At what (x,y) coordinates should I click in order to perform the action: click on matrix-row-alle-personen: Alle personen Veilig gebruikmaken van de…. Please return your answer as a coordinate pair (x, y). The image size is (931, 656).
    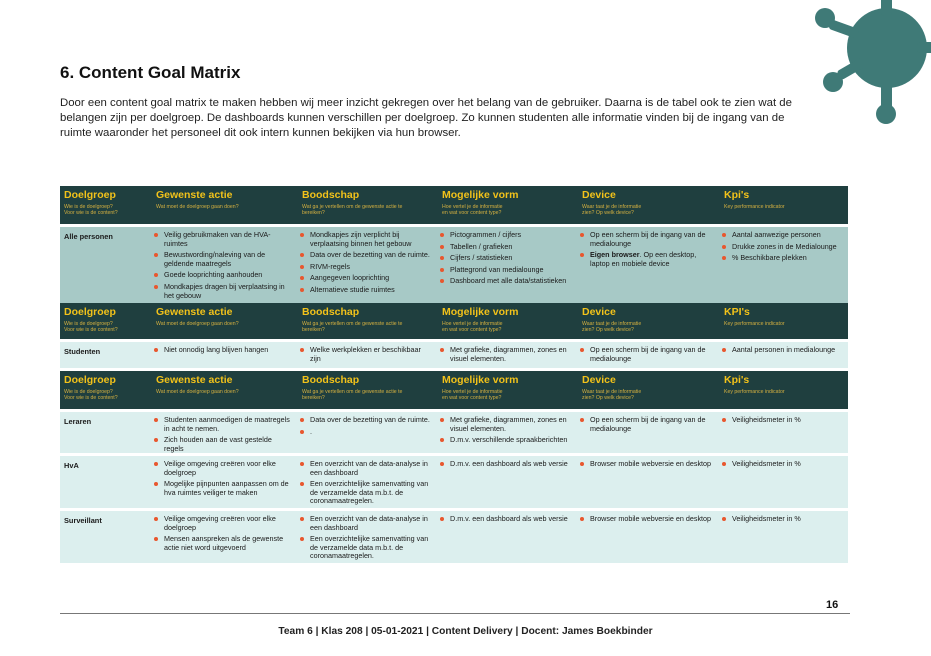
    Looking at the image, I should click on (454, 265).